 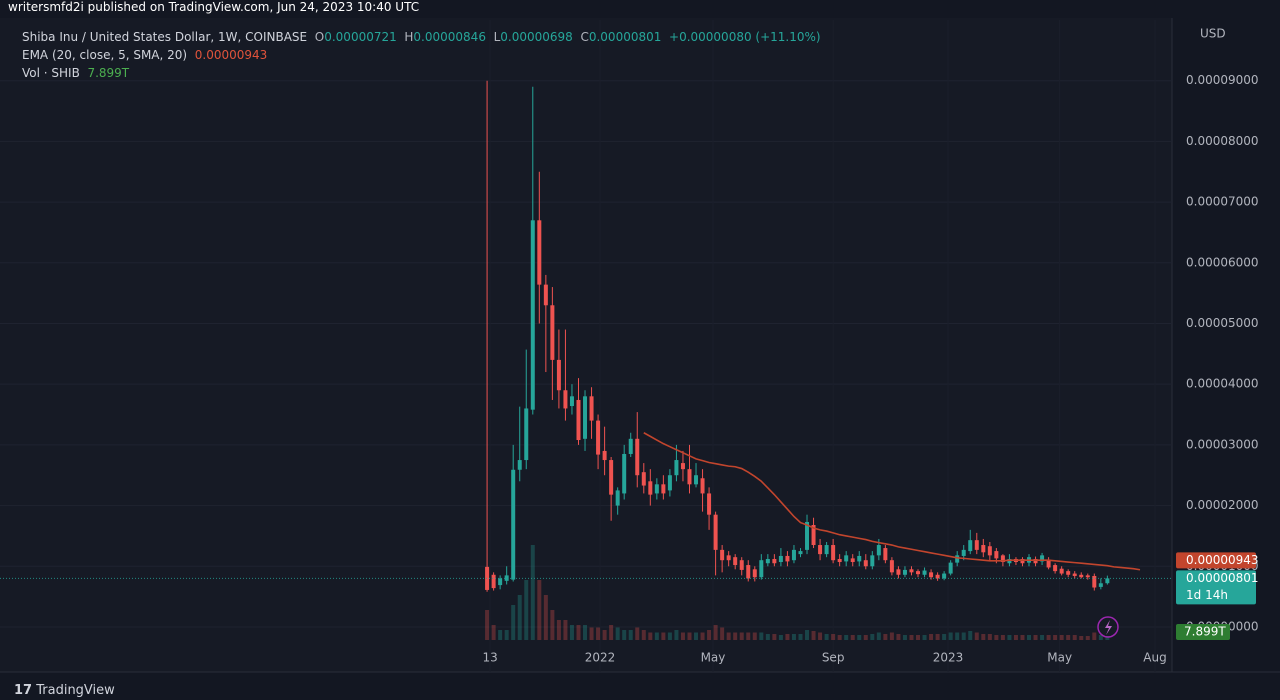 I want to click on ema-name: EMA (20, close, 5, SMA, 20), so click(x=105, y=55).